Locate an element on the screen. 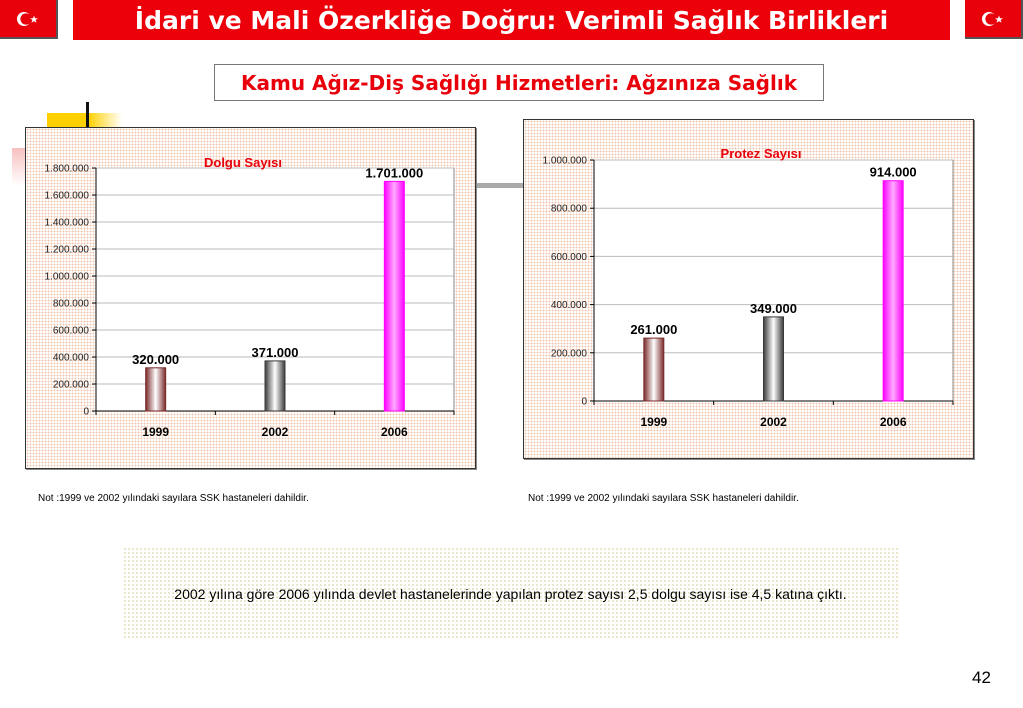  page-number: 42 is located at coordinates (981, 677).